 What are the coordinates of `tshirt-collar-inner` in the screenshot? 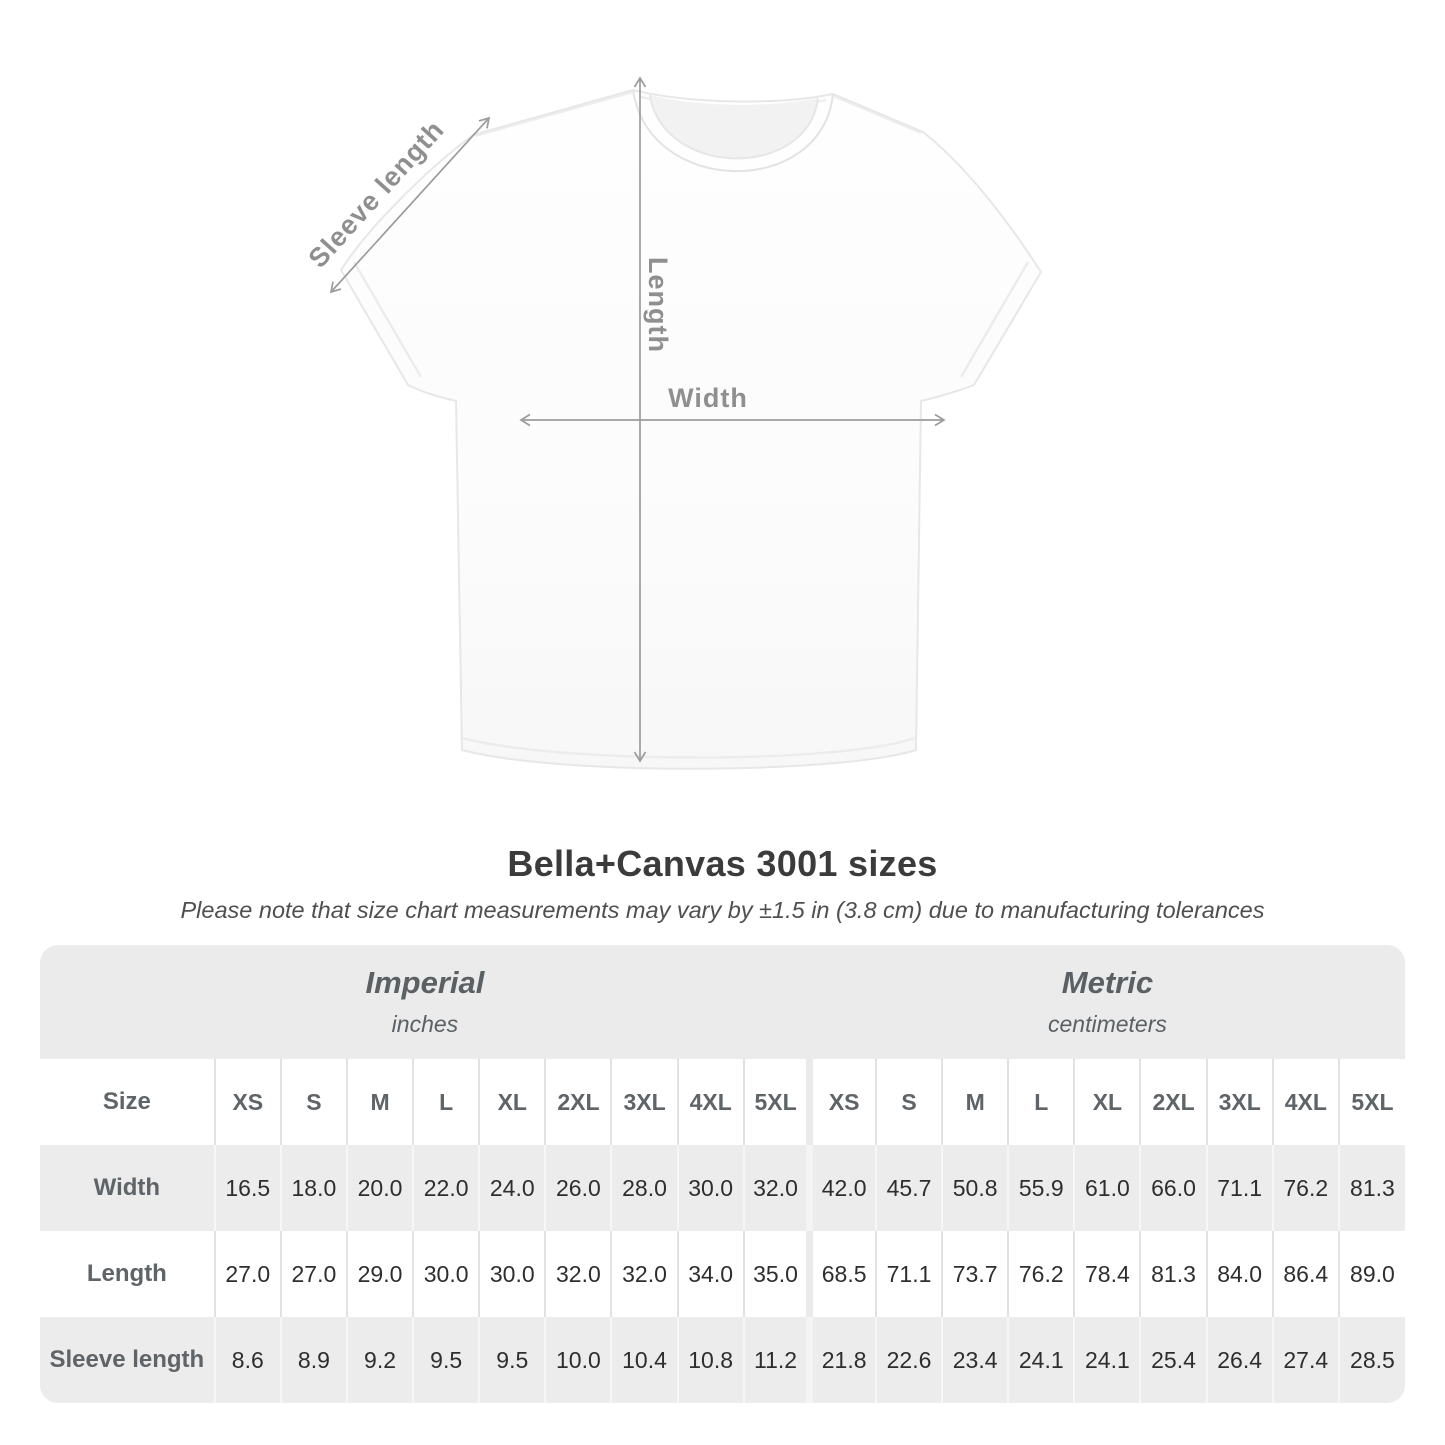 It's located at (734, 127).